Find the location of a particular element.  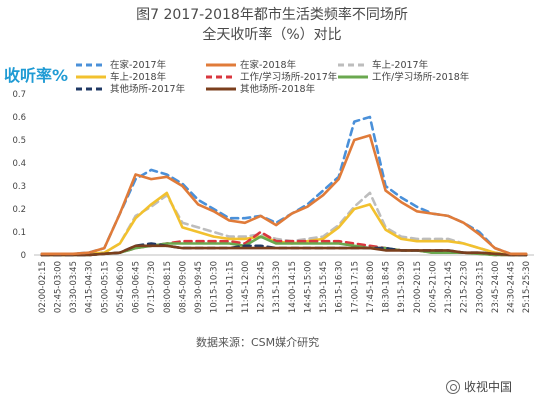

y-tick-label: 0 is located at coordinates (23, 256).